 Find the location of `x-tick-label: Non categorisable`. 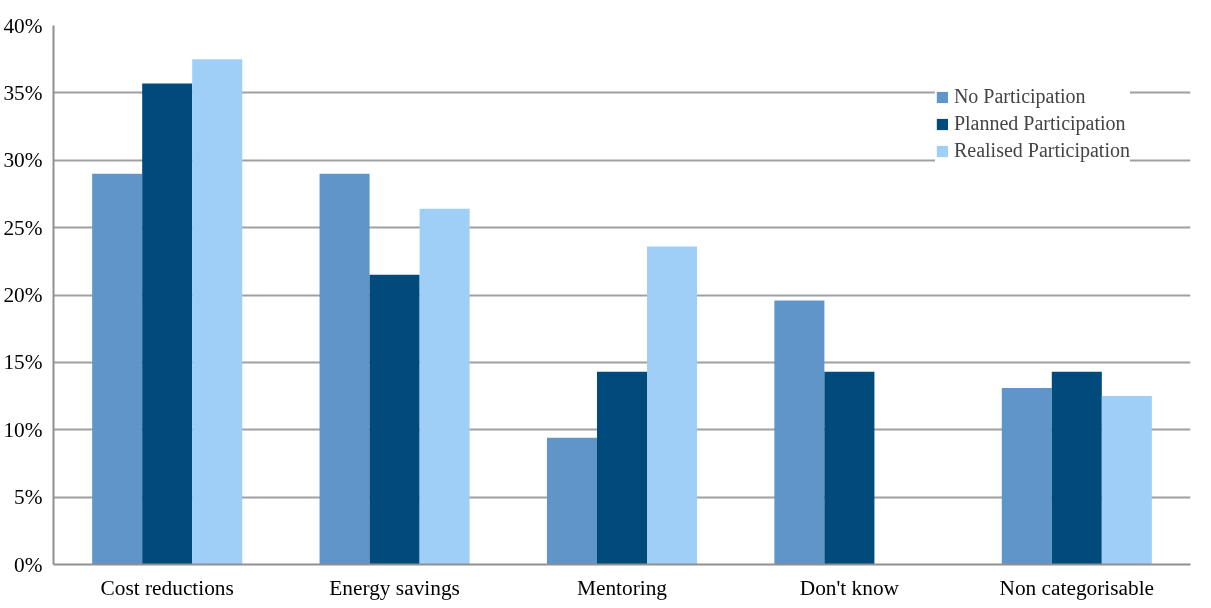

x-tick-label: Non categorisable is located at coordinates (1077, 587).